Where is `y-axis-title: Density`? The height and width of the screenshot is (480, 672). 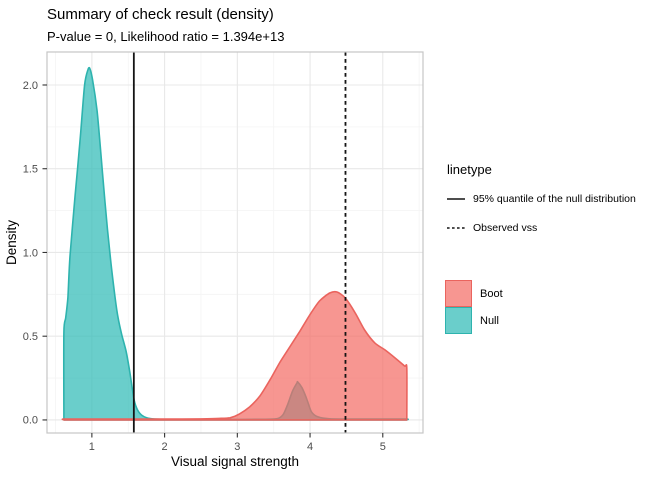 y-axis-title: Density is located at coordinates (11, 242).